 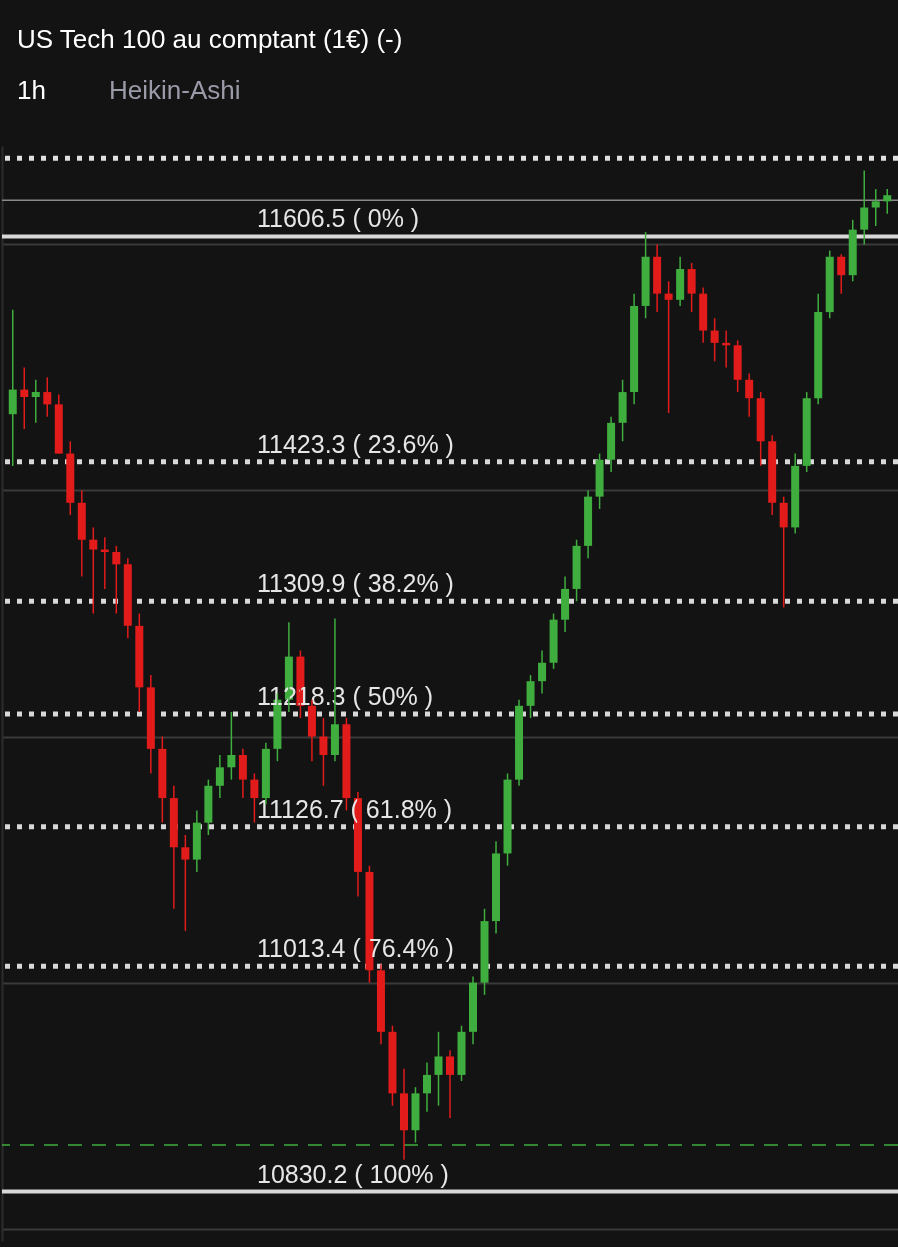 What do you see at coordinates (355, 583) in the screenshot?
I see `ref-line-label: 11309.9 ( 38.2% )` at bounding box center [355, 583].